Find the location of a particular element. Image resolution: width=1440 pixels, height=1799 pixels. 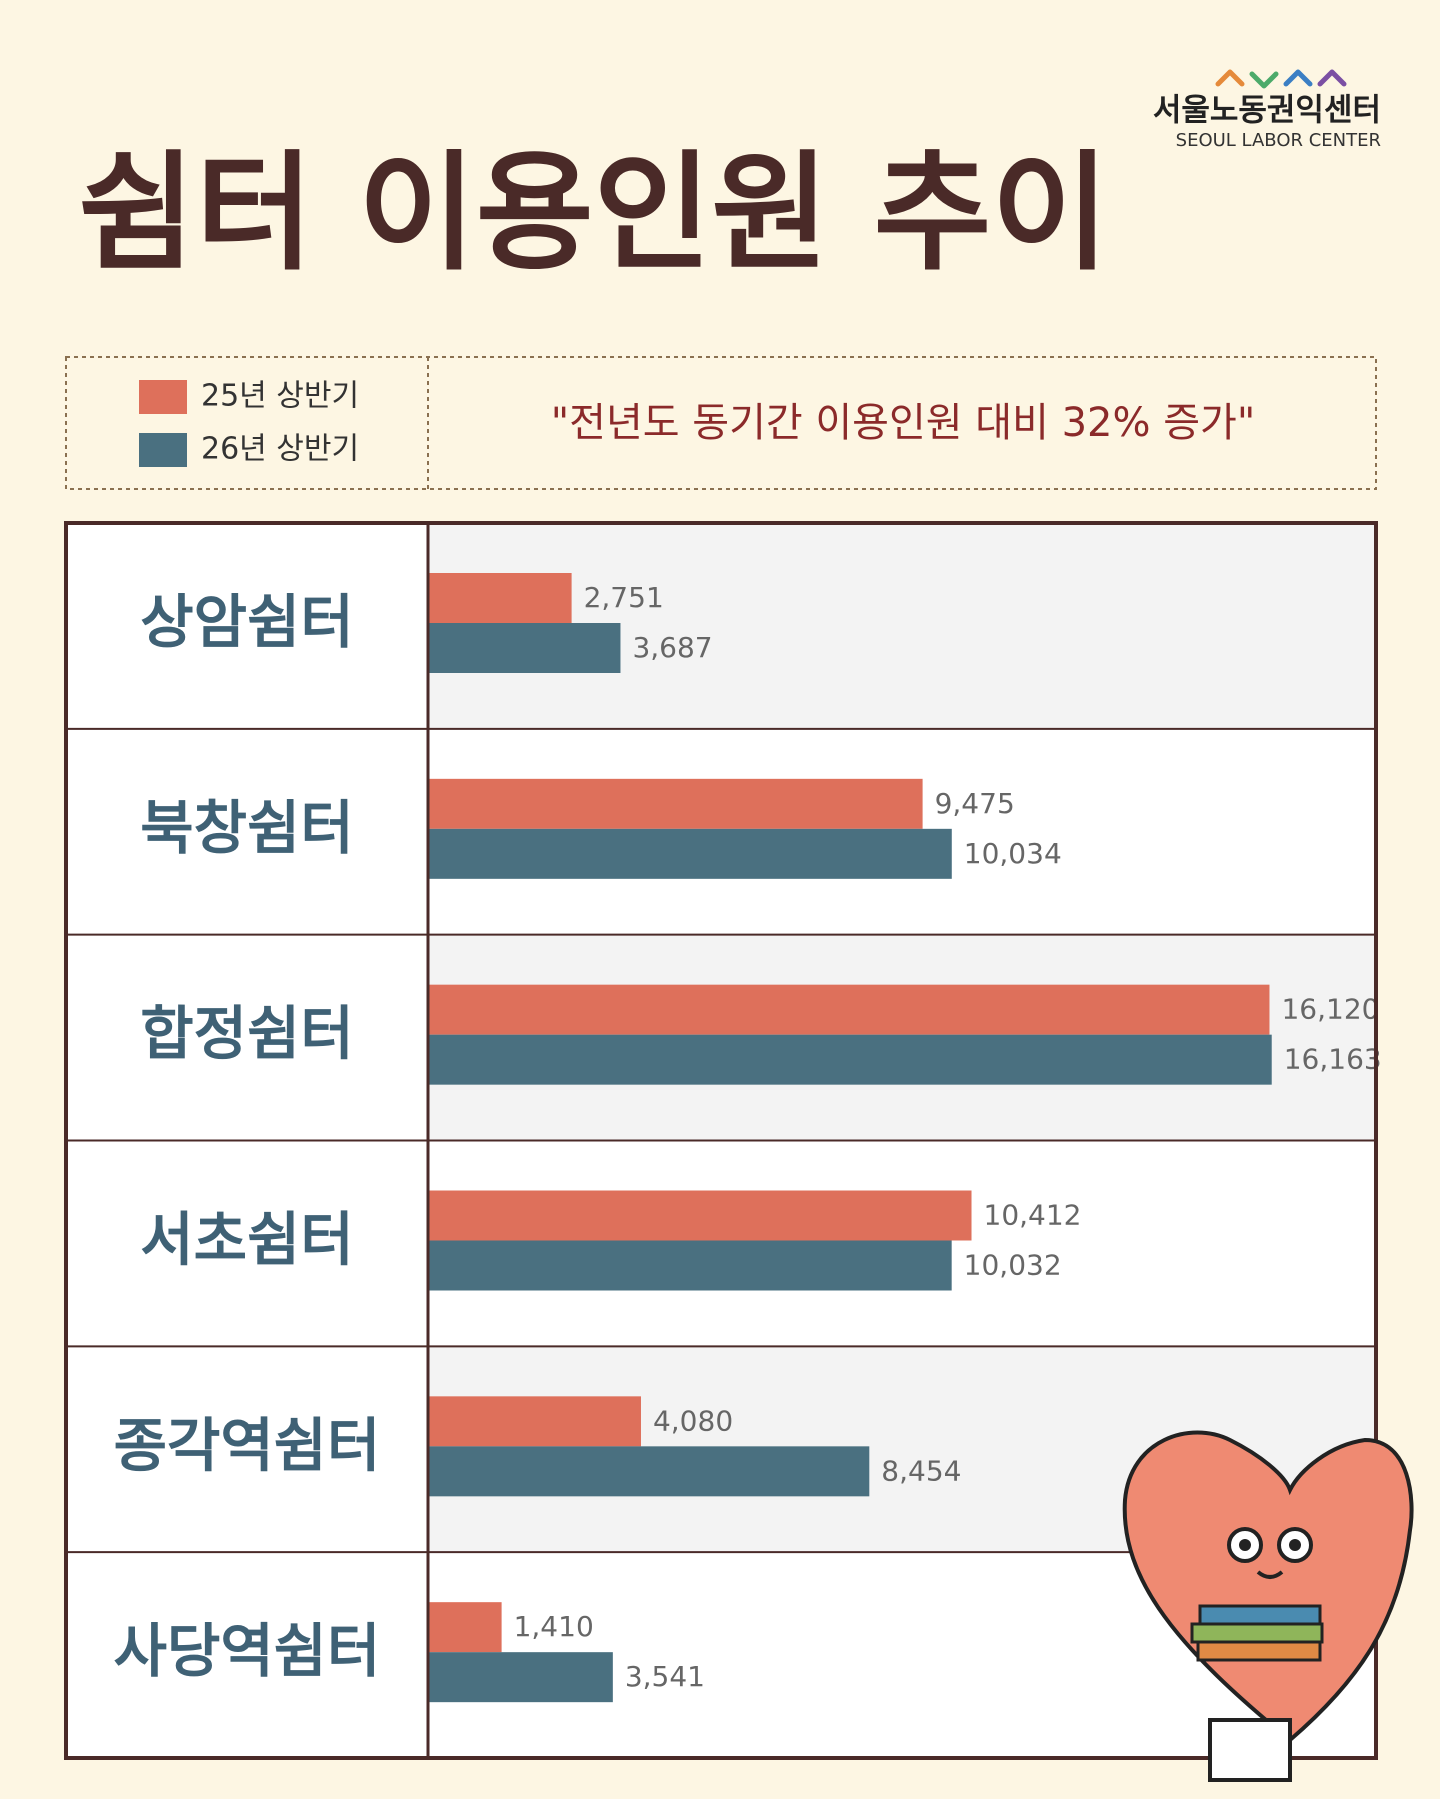

value-label: 1,410 is located at coordinates (554, 1626).